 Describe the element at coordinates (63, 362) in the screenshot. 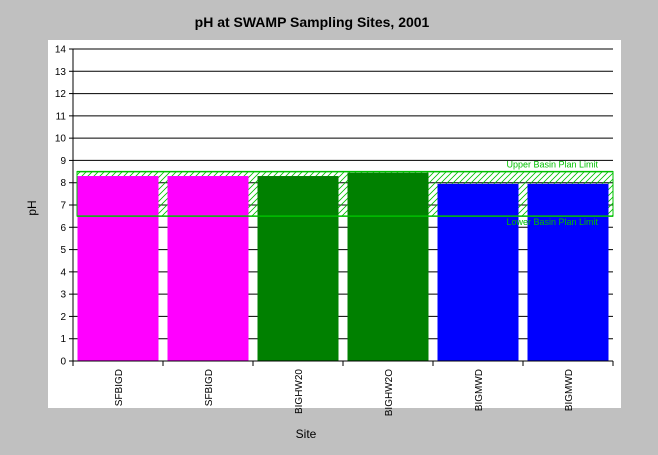

I see `y-tick-label: 0` at that location.